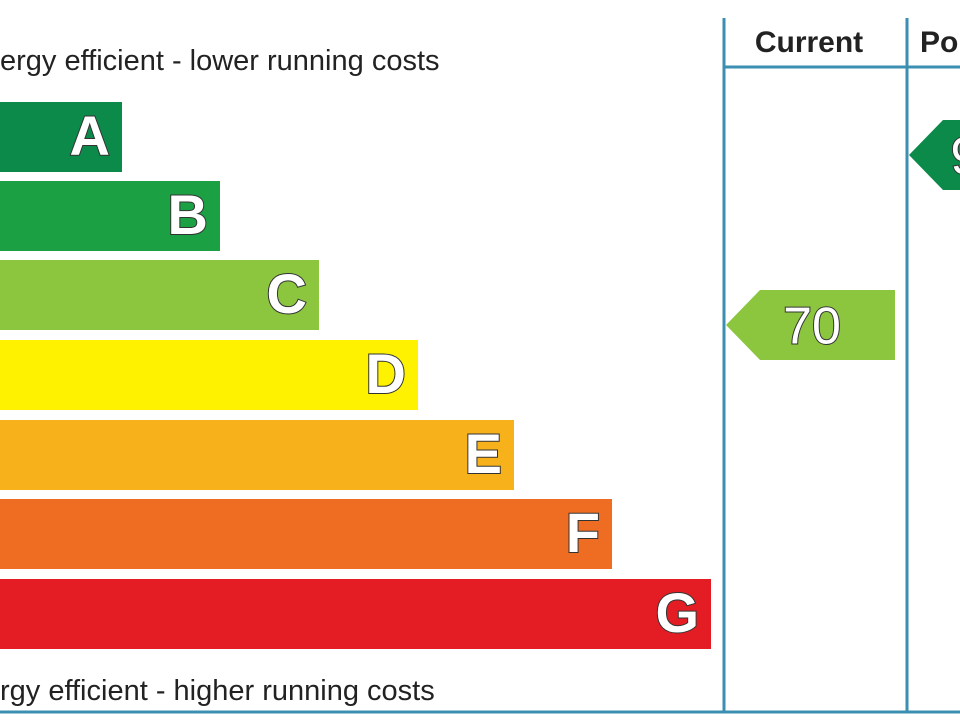 The image size is (960, 720). I want to click on band-letter: A, so click(90, 135).